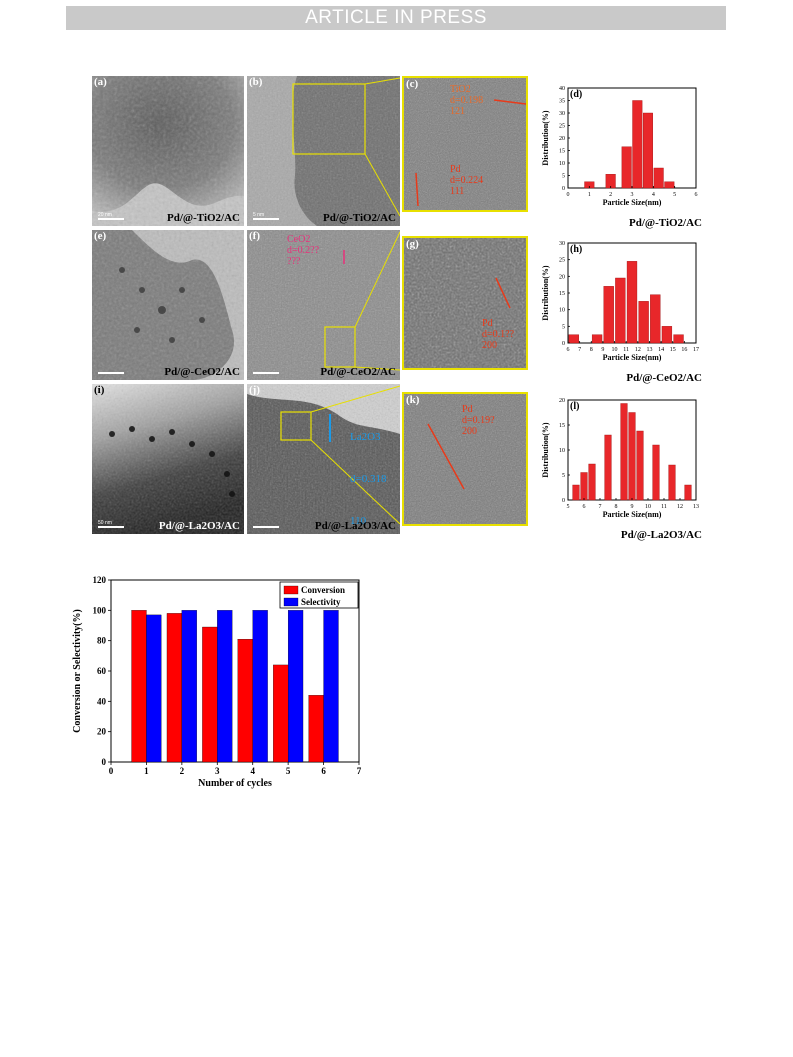 The image size is (793, 1057). I want to click on x-tick-label: 9, so click(602, 350).